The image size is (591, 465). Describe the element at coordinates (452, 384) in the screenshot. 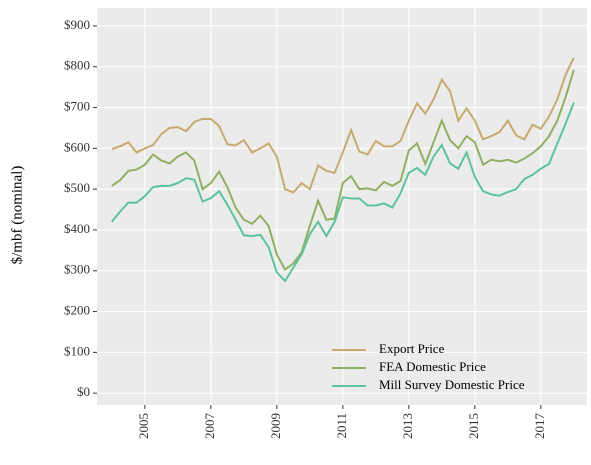

I see `legend-label: Mill Survey Domestic Price` at that location.